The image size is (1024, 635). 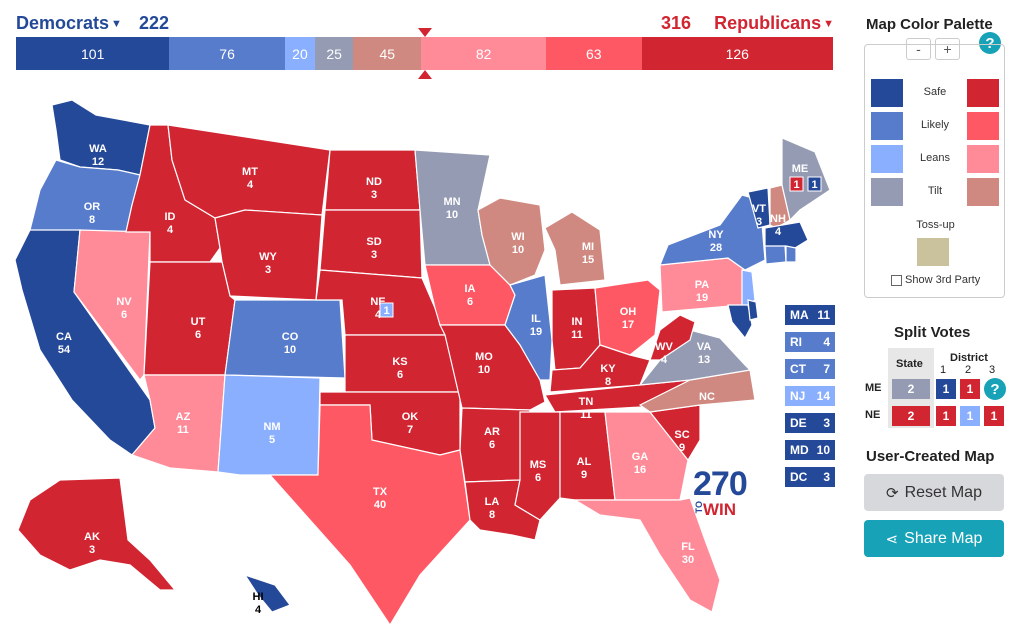 I want to click on state-label-or: OR 8, so click(x=92, y=213).